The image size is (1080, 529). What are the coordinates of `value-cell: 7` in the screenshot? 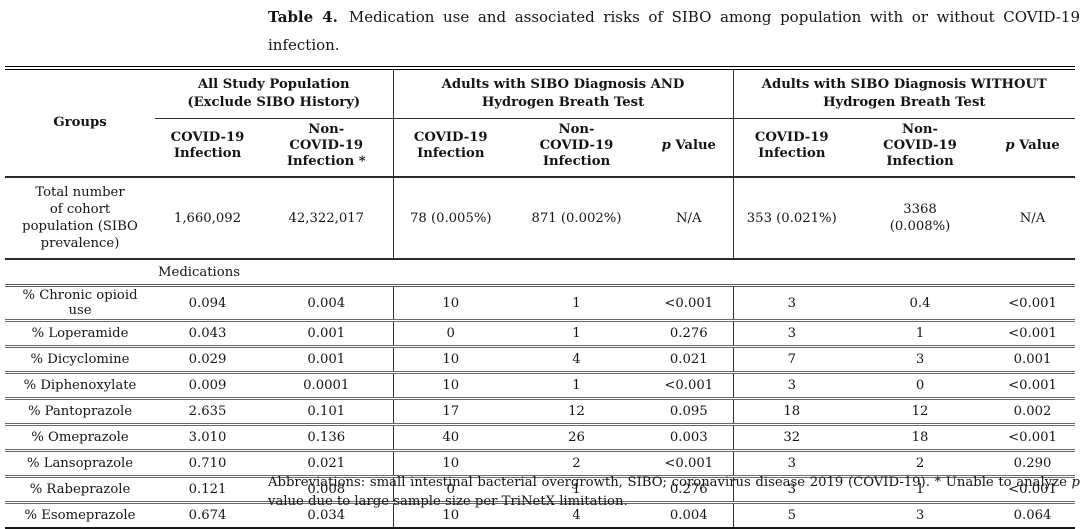 It's located at (791, 360).